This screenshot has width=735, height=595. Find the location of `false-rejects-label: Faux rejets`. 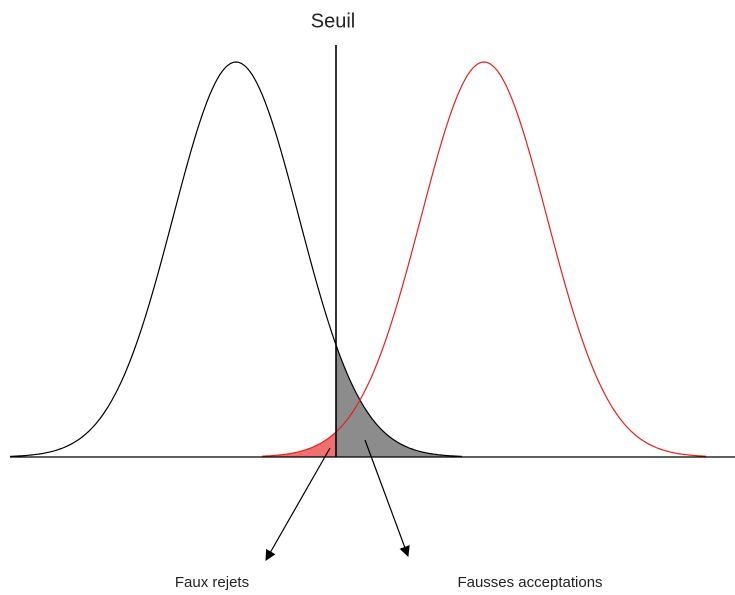

false-rejects-label: Faux rejets is located at coordinates (212, 582).